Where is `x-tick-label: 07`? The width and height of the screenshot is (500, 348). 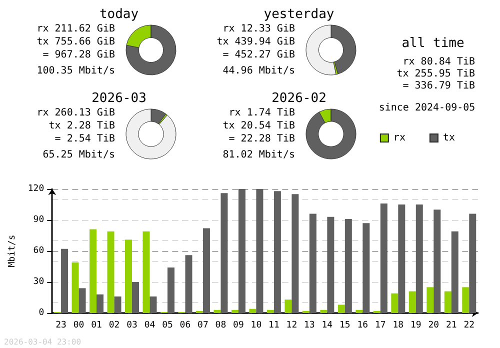 x-tick-label: 07 is located at coordinates (203, 325).